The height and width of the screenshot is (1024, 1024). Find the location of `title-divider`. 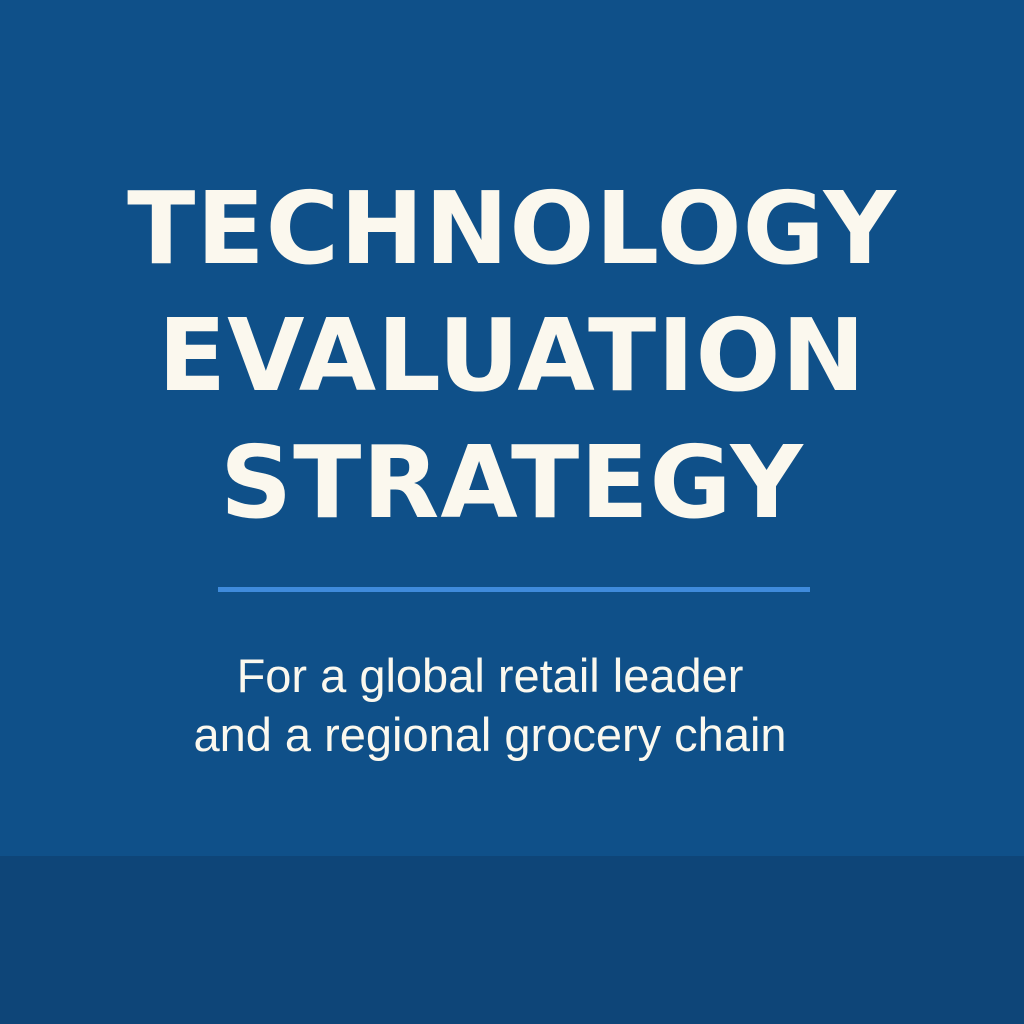

title-divider is located at coordinates (514, 589).